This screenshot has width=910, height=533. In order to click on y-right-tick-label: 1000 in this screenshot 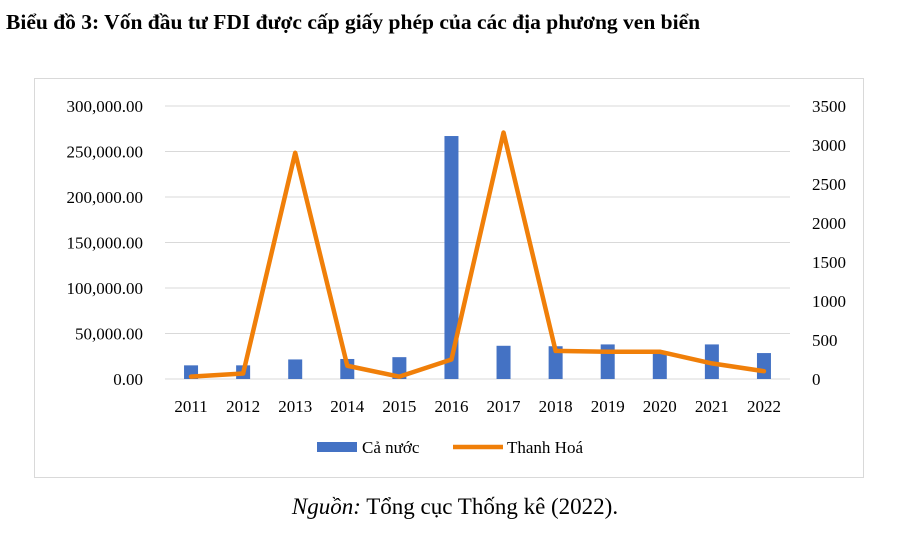, I will do `click(829, 301)`.